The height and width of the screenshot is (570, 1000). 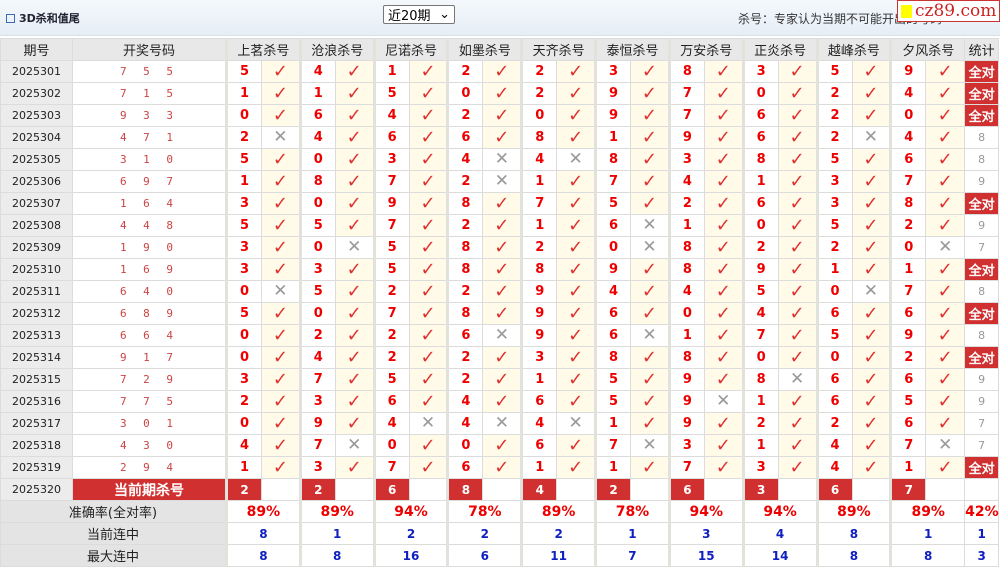 What do you see at coordinates (149, 357) in the screenshot?
I see `draw-number-cell: 9 1 7` at bounding box center [149, 357].